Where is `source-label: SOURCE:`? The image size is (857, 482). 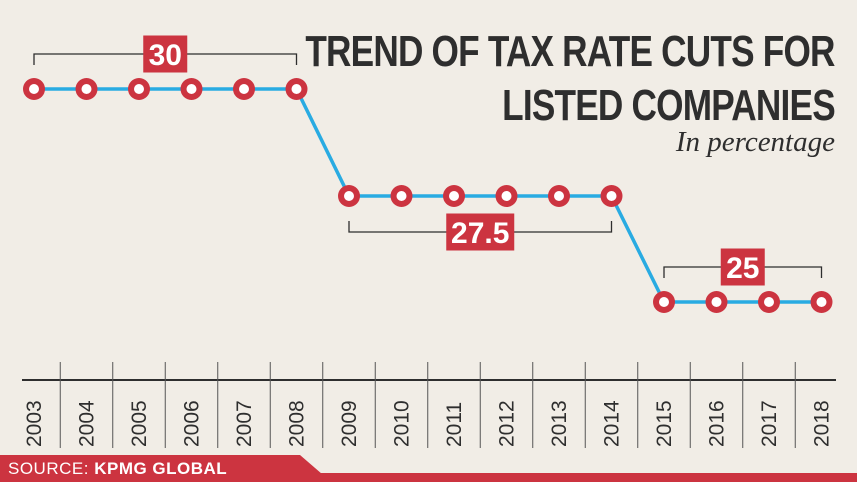 source-label: SOURCE: is located at coordinates (48, 468).